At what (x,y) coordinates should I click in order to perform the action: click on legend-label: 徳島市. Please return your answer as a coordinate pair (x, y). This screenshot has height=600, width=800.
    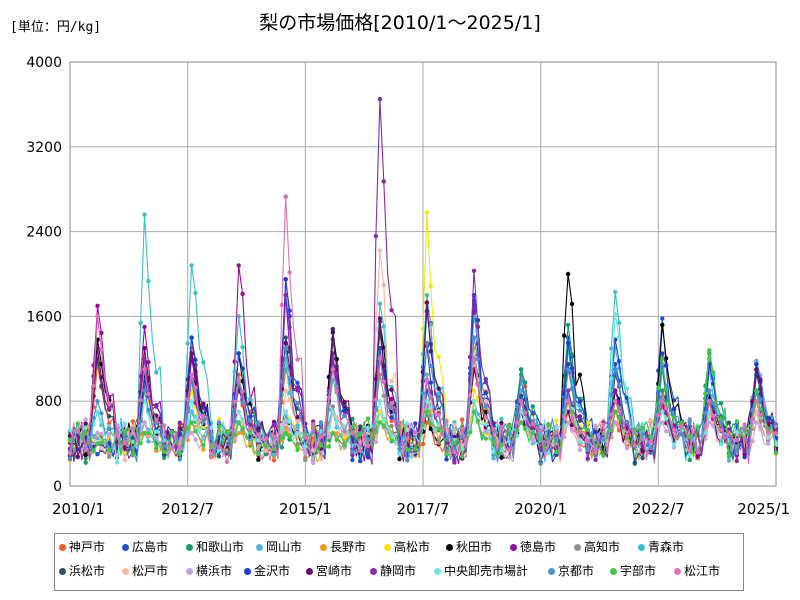
    Looking at the image, I should click on (538, 547).